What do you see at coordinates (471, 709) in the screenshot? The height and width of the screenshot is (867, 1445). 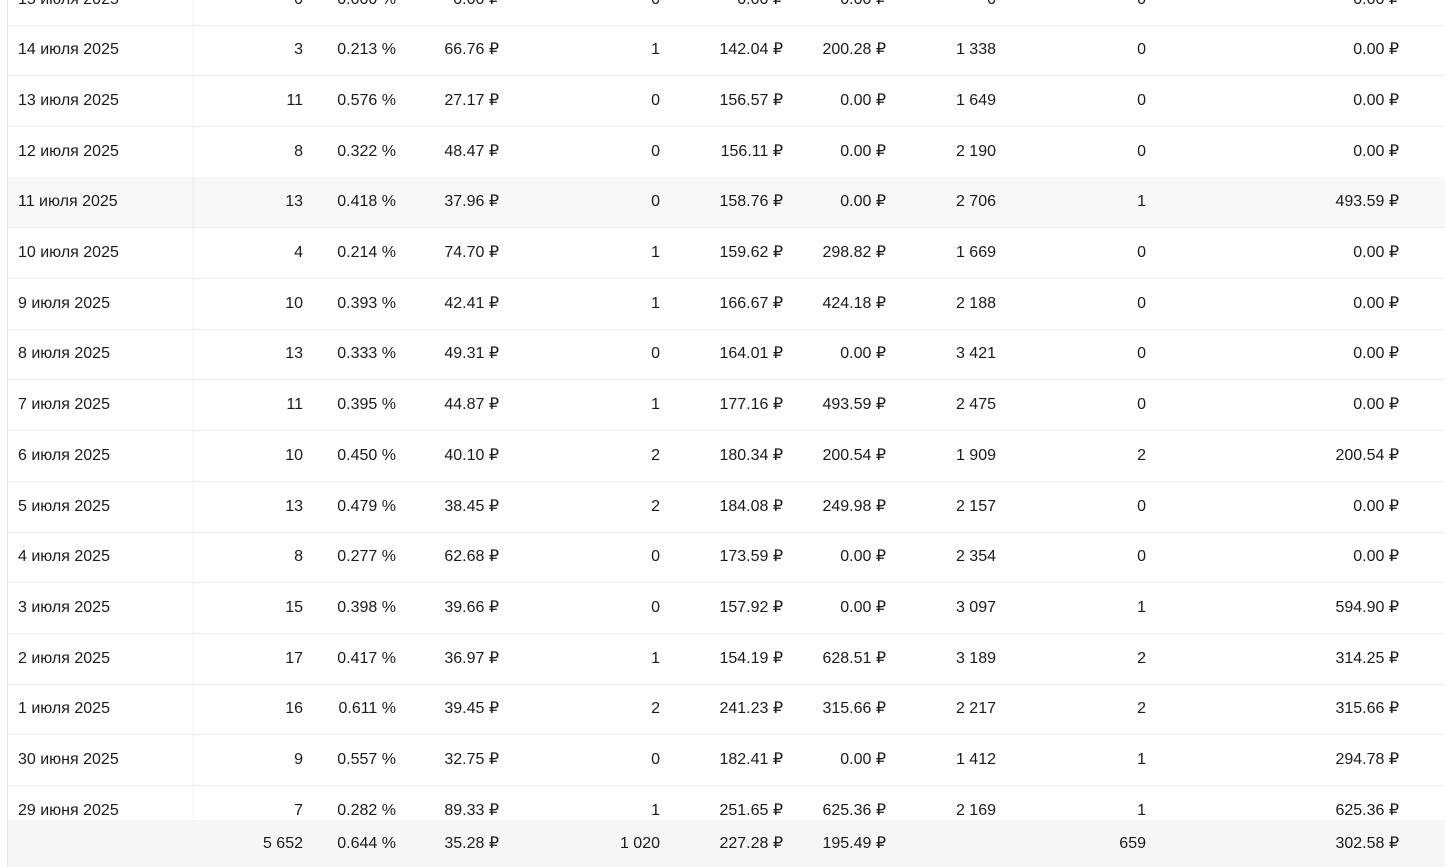 I see `value-cell: 39.45 ₽` at bounding box center [471, 709].